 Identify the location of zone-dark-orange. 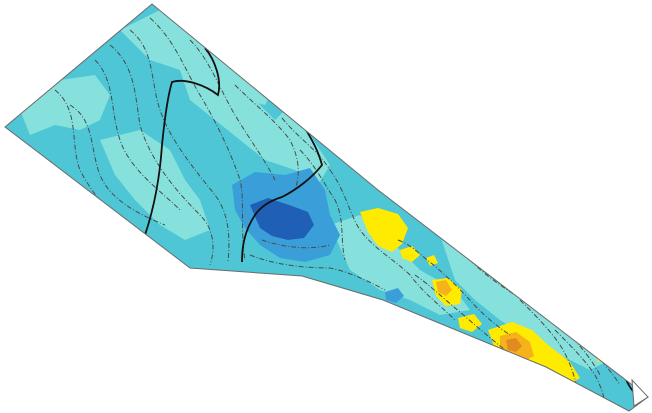
(514, 345).